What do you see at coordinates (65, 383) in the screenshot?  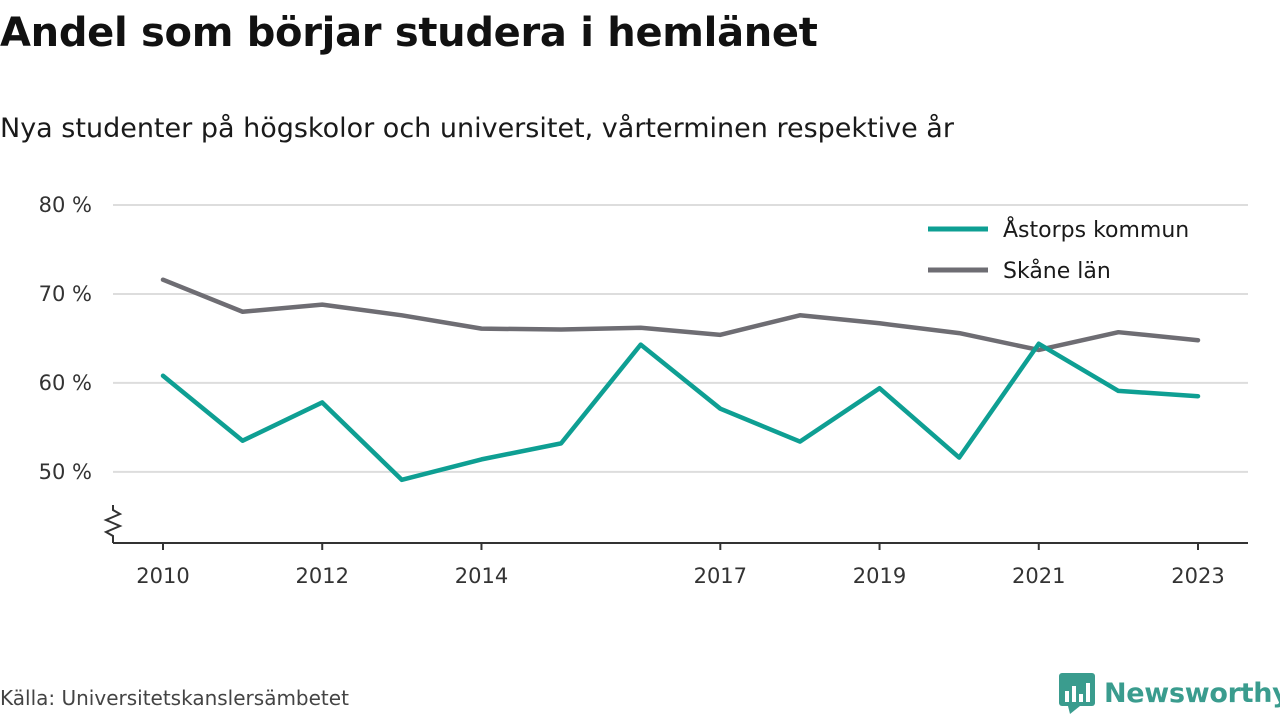 I see `y-tick-label: 60 %` at bounding box center [65, 383].